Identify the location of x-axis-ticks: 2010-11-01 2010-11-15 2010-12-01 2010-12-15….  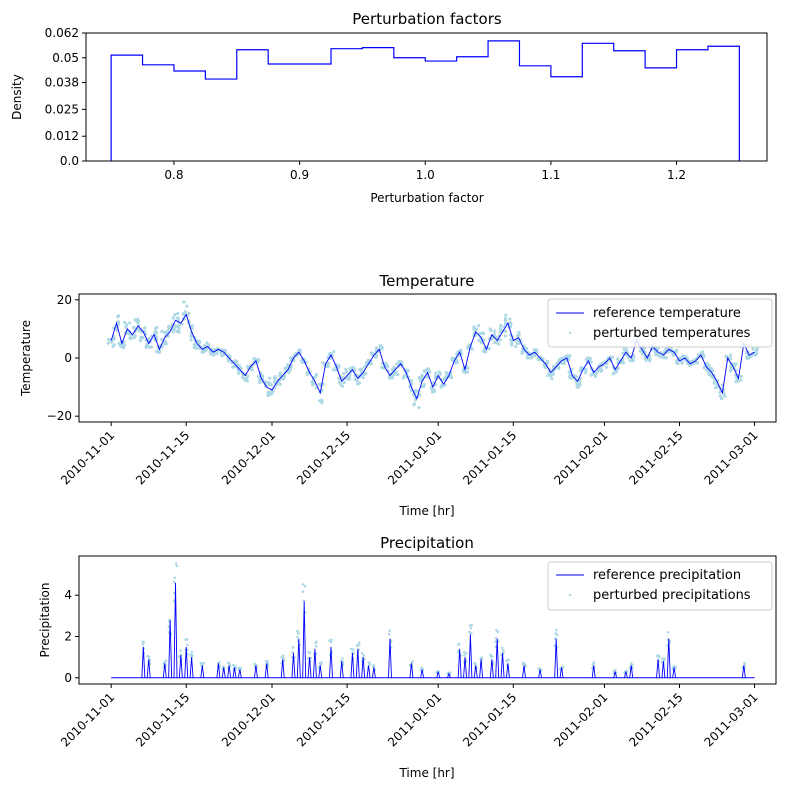
(409, 716).